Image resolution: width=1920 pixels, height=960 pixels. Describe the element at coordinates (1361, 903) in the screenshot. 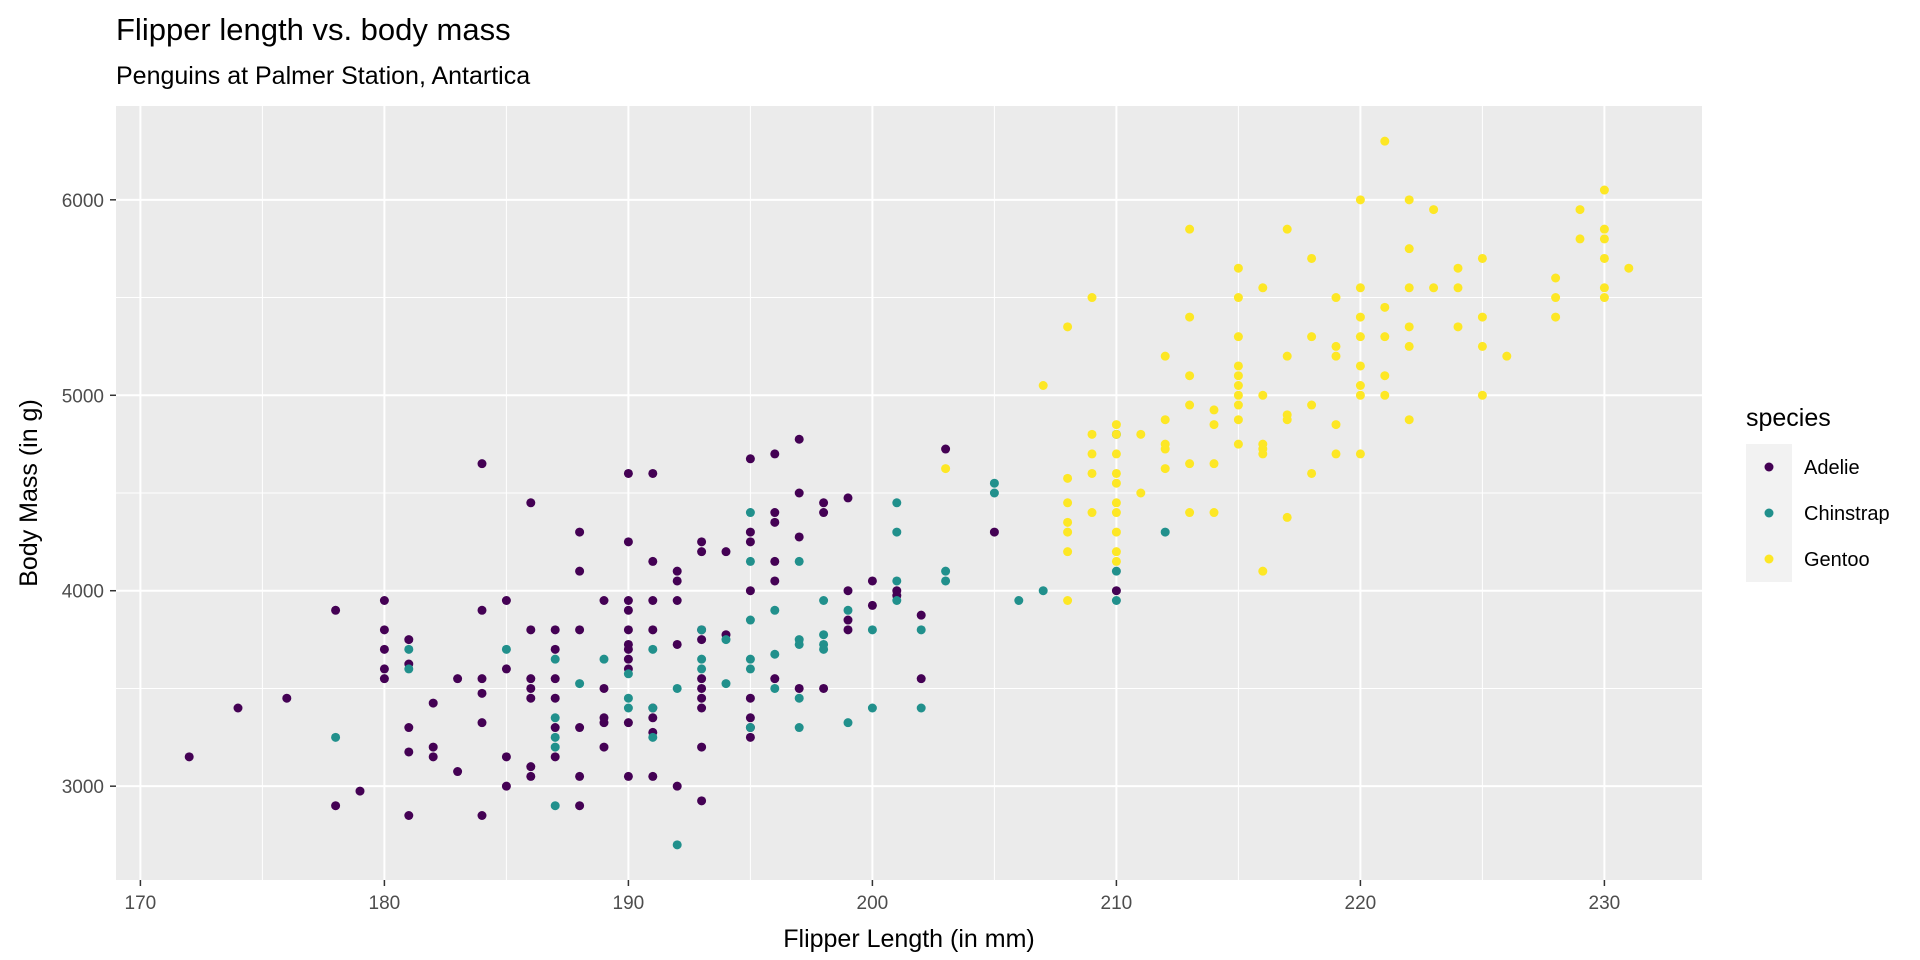

I see `x-tick-label: 220` at that location.